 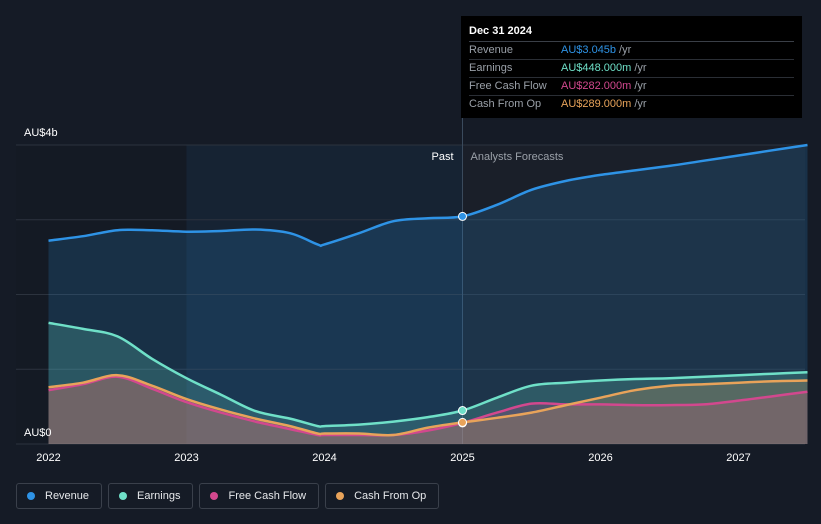 What do you see at coordinates (442, 157) in the screenshot?
I see `past-label: Past` at bounding box center [442, 157].